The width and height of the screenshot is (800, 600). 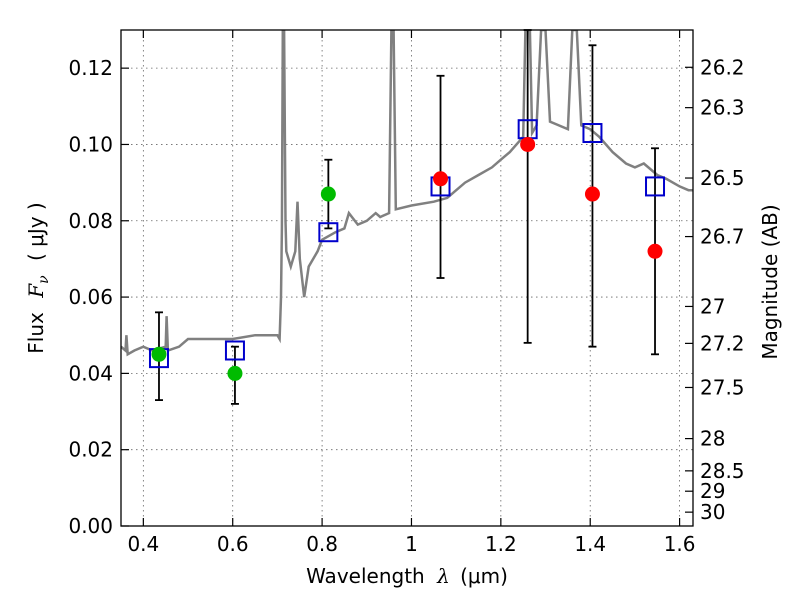 What do you see at coordinates (712, 512) in the screenshot?
I see `y2-tick-label: 30` at bounding box center [712, 512].